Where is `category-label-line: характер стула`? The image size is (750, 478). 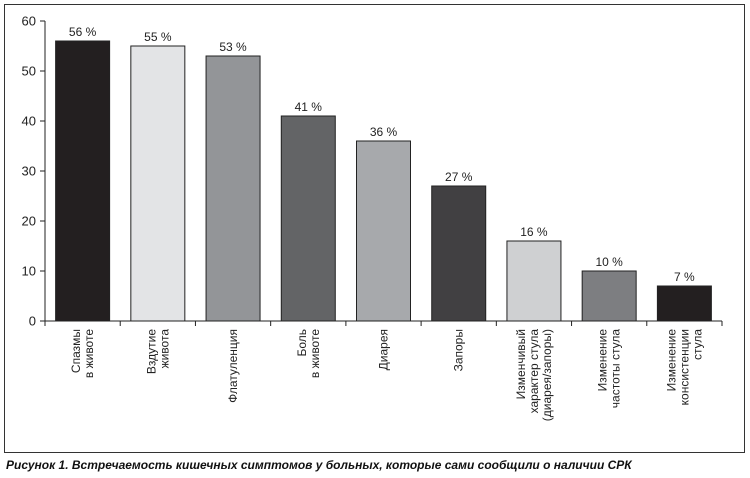 category-label-line: характер стула is located at coordinates (534, 371).